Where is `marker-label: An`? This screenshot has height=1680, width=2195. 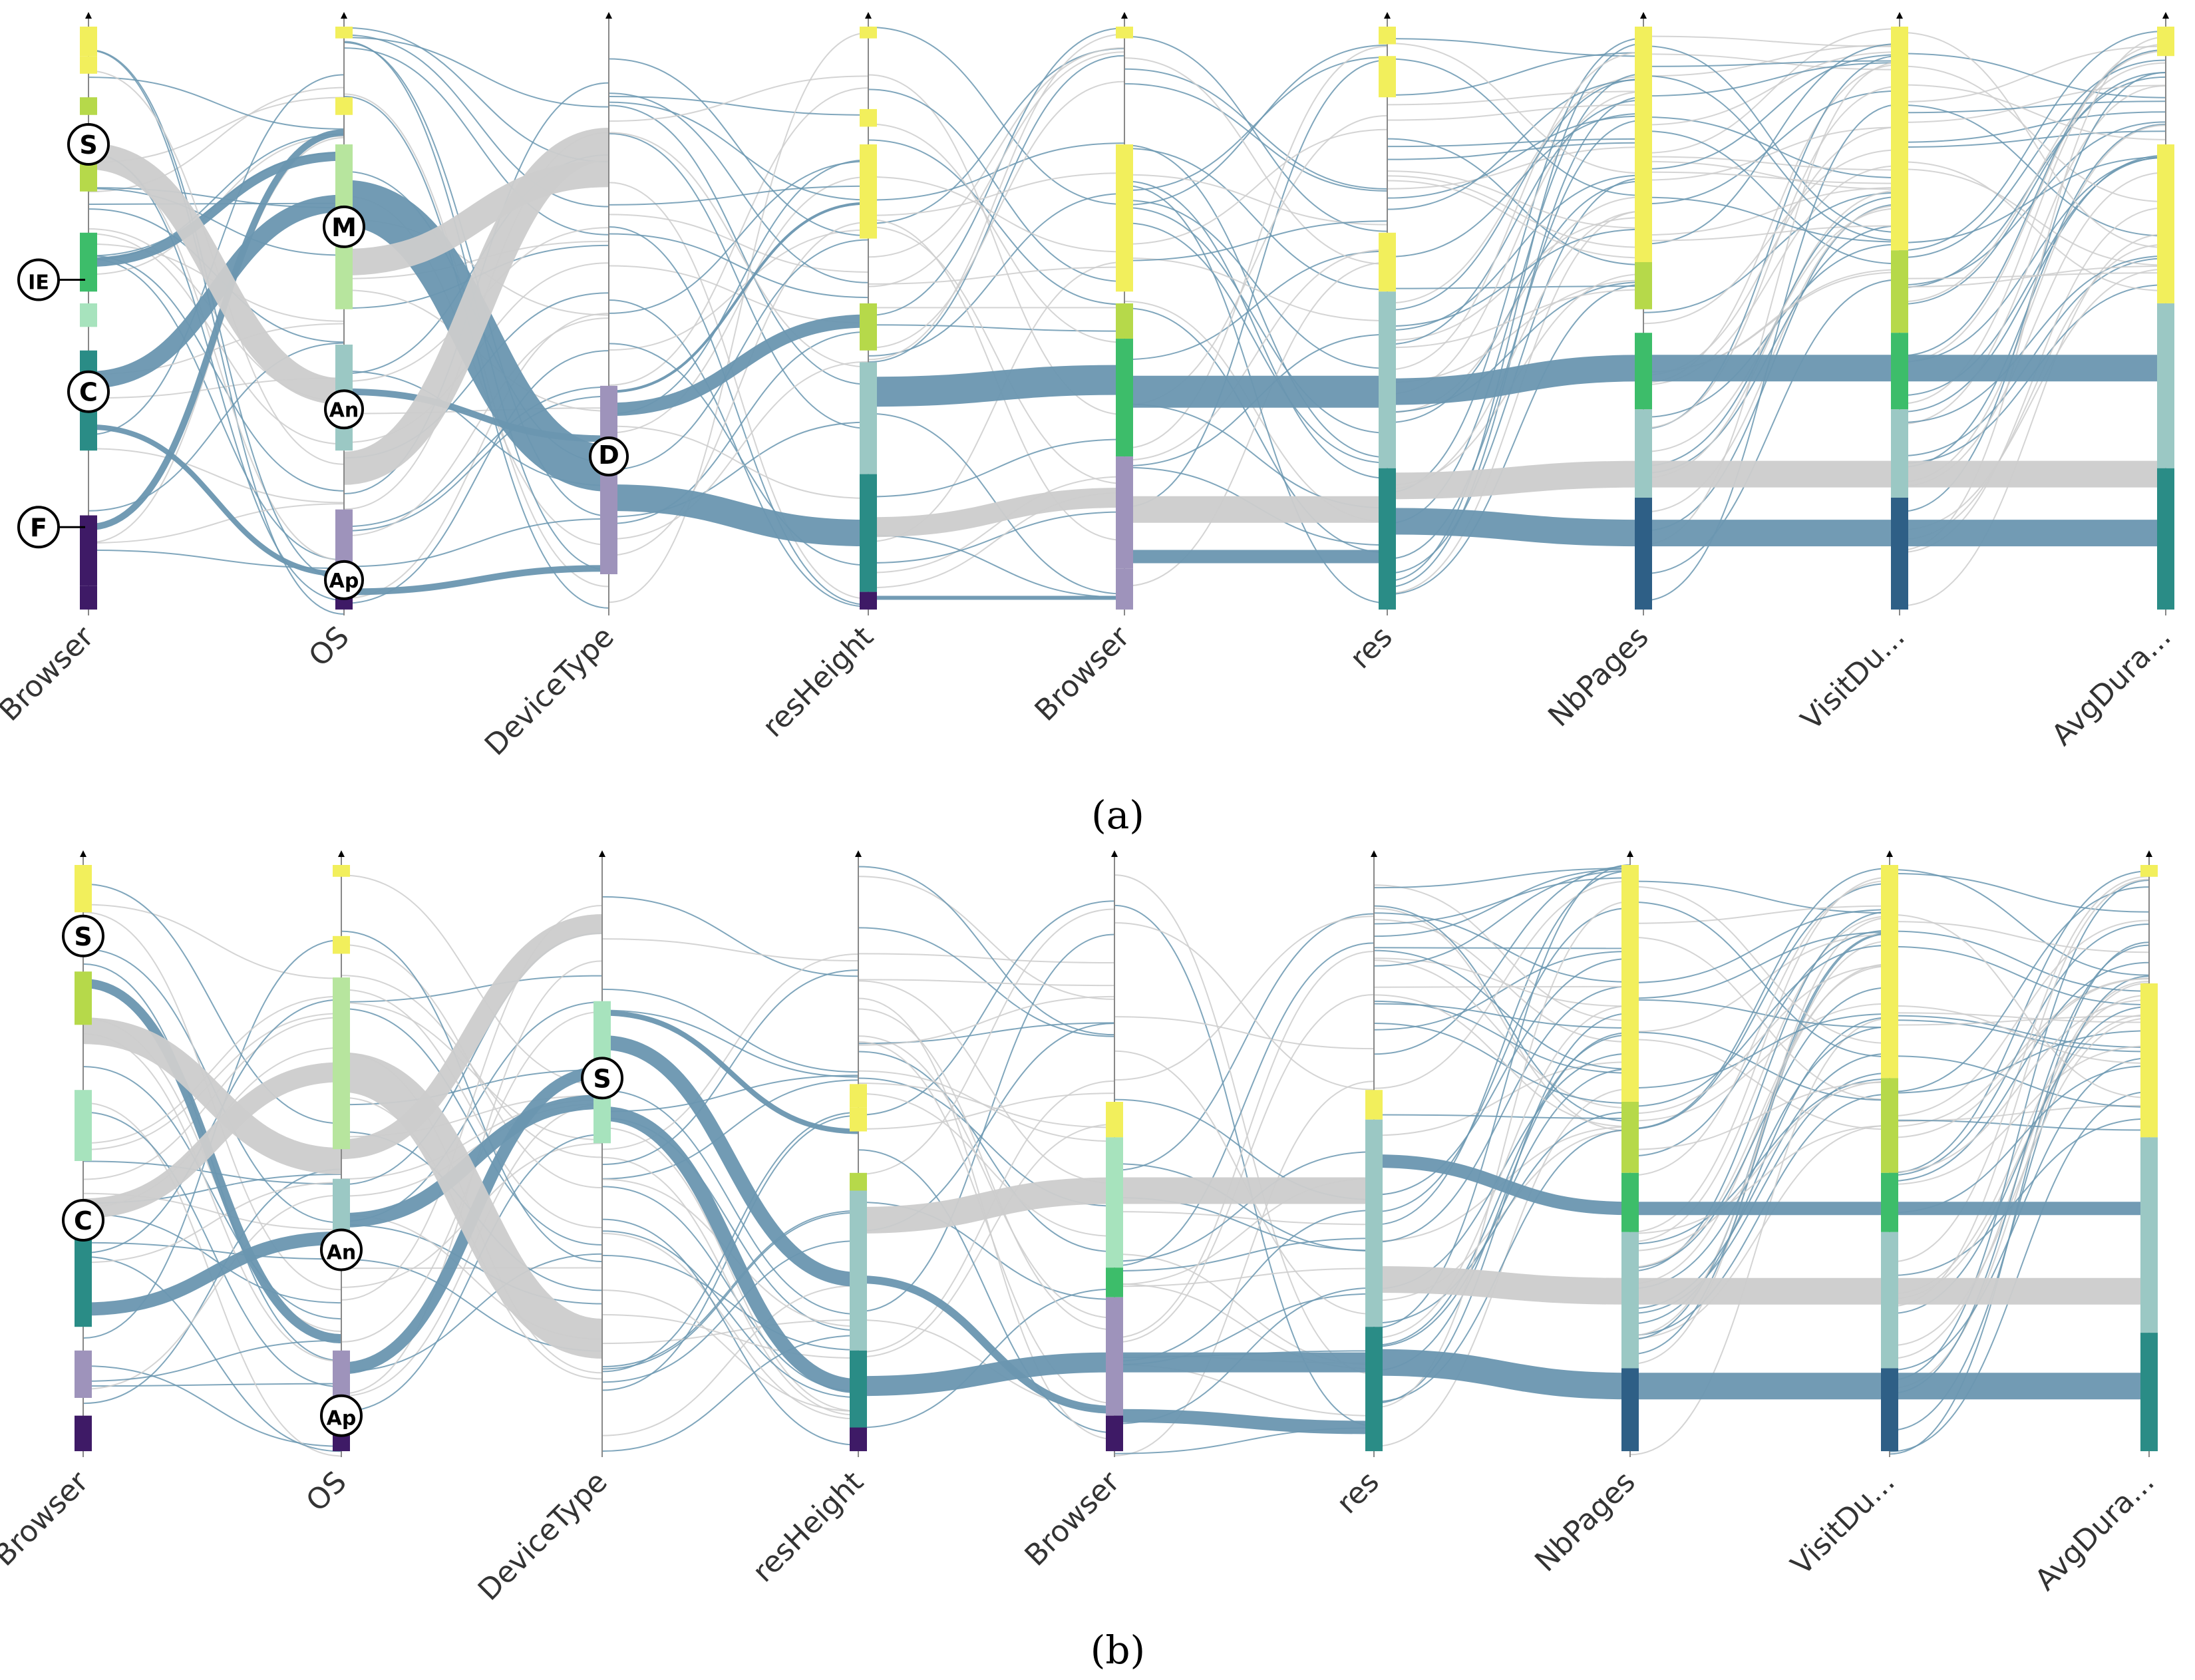 marker-label: An is located at coordinates (344, 410).